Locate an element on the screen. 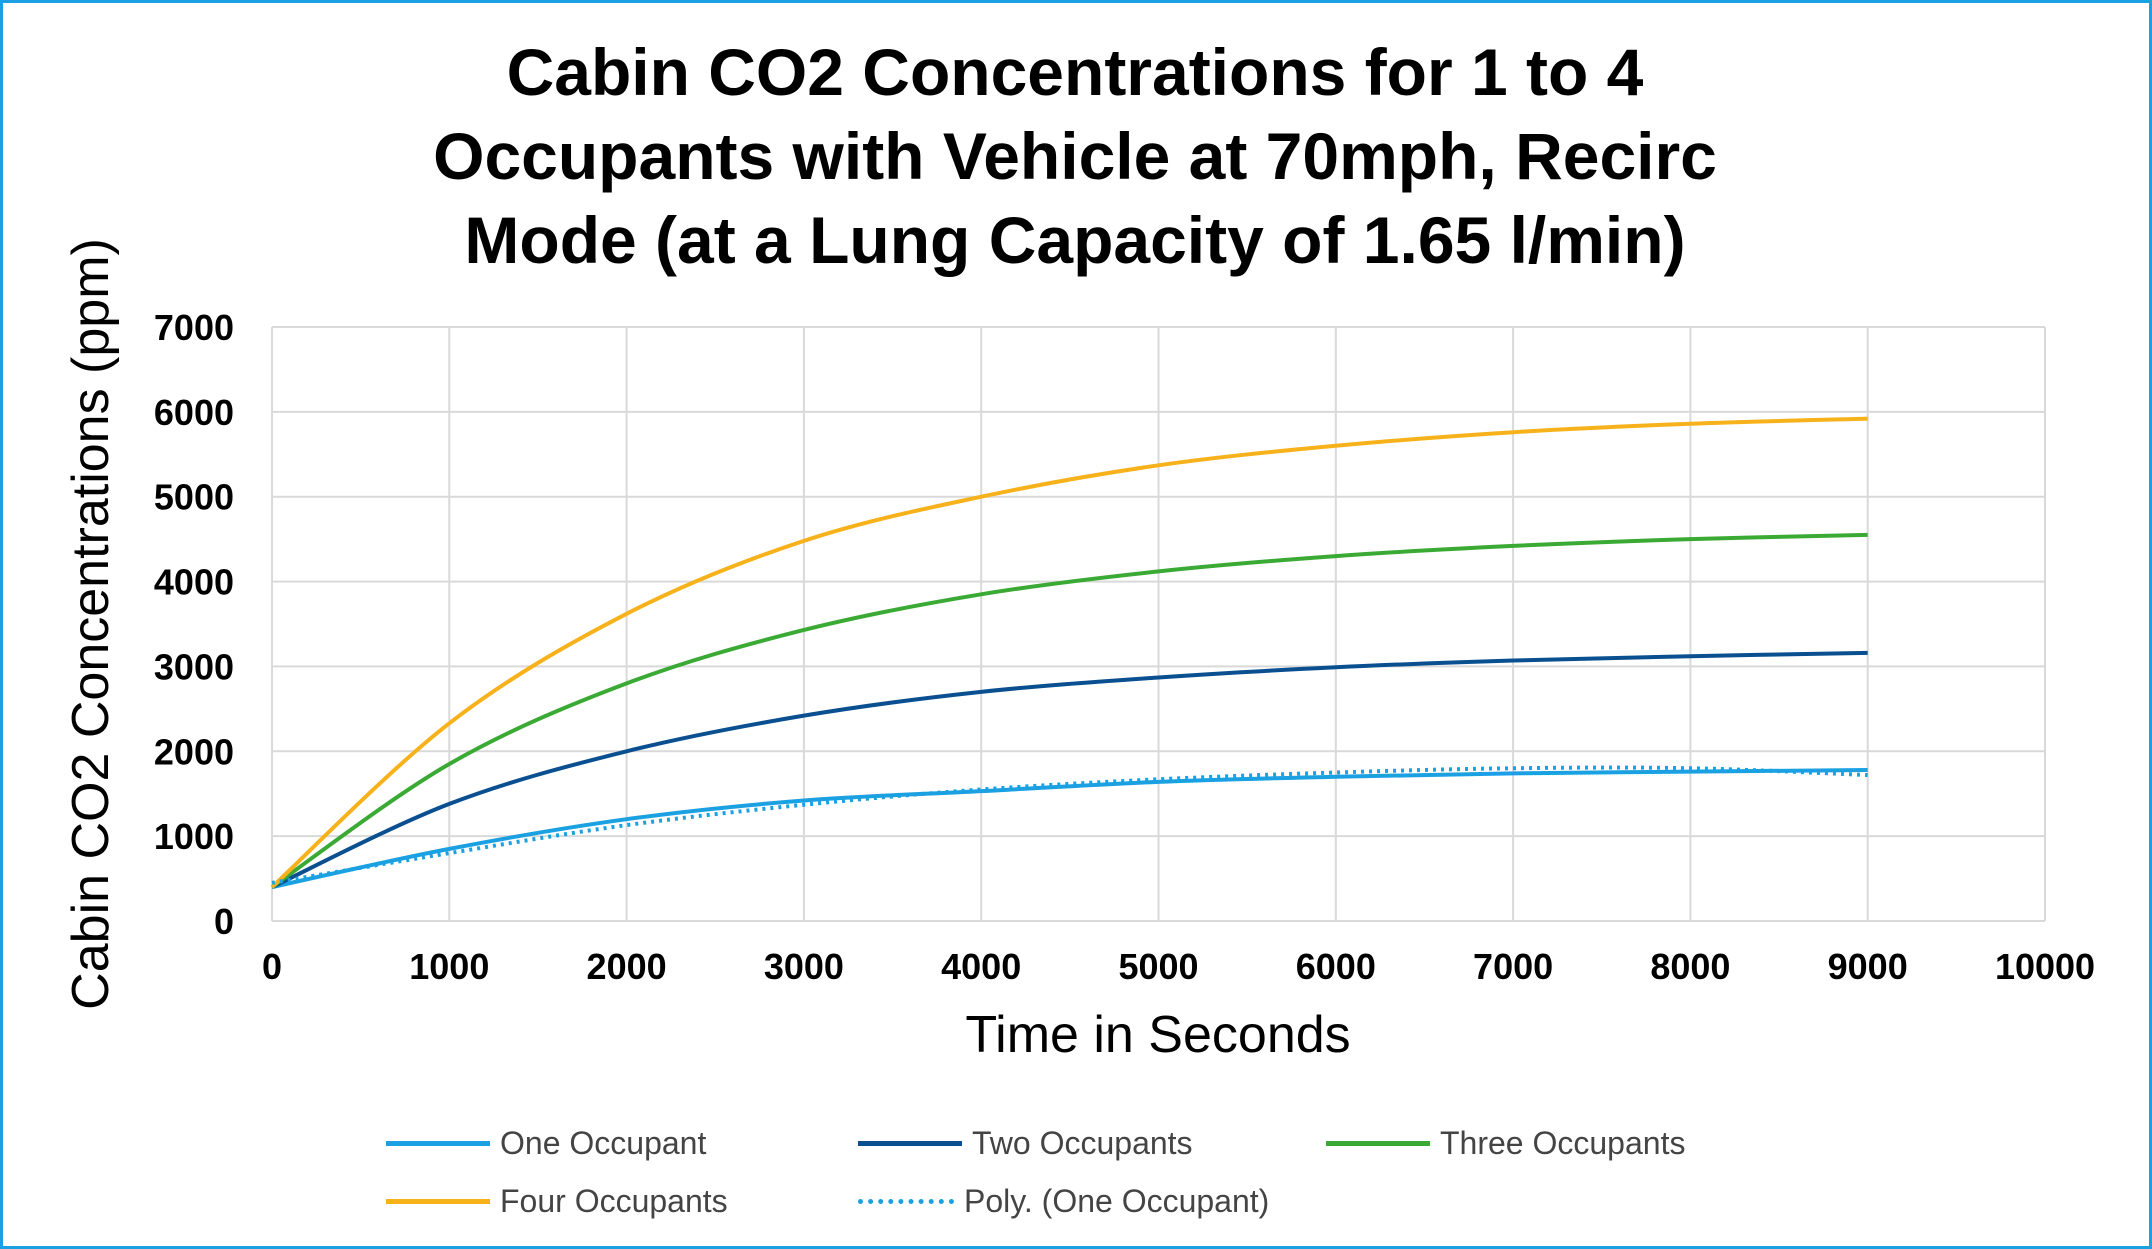 Image resolution: width=2152 pixels, height=1249 pixels. x-tick-label: 7000 is located at coordinates (1513, 966).